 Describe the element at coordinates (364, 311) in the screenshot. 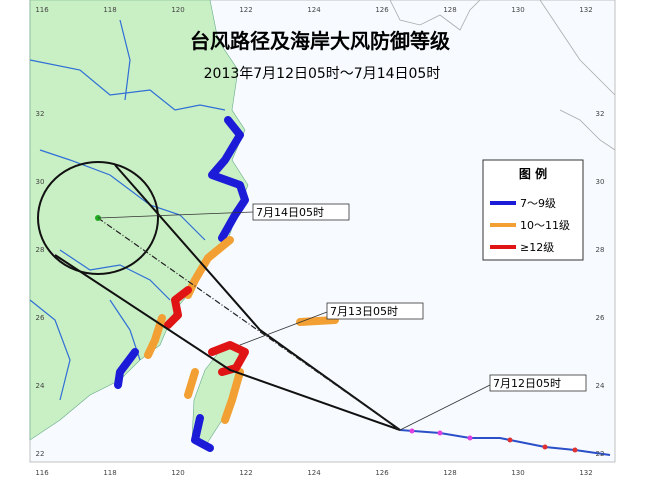

I see `track-label: 7月13日05时` at that location.